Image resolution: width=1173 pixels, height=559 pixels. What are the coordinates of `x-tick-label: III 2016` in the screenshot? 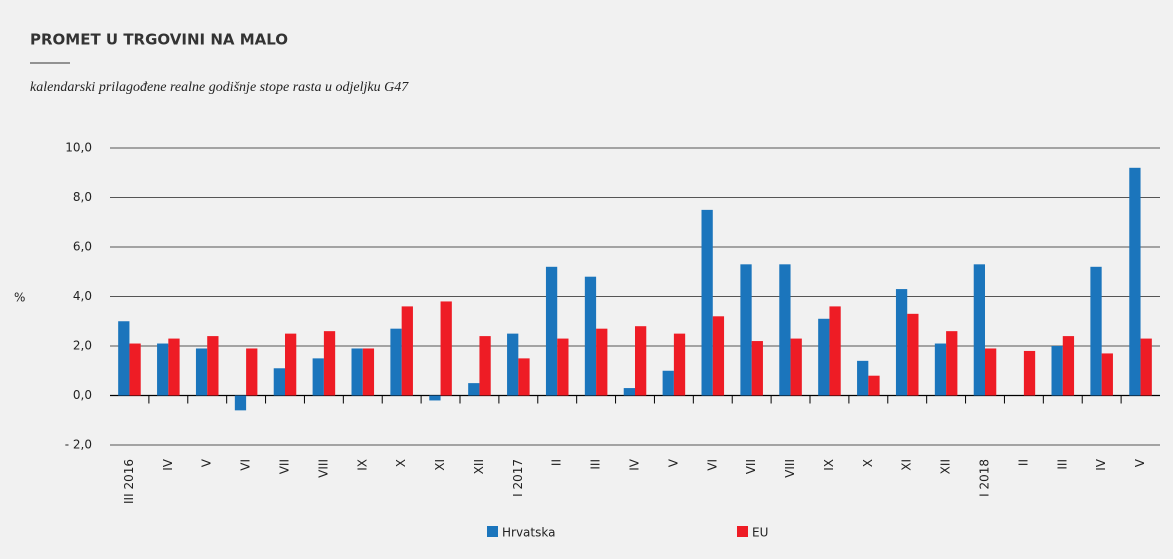 It's located at (129, 481).